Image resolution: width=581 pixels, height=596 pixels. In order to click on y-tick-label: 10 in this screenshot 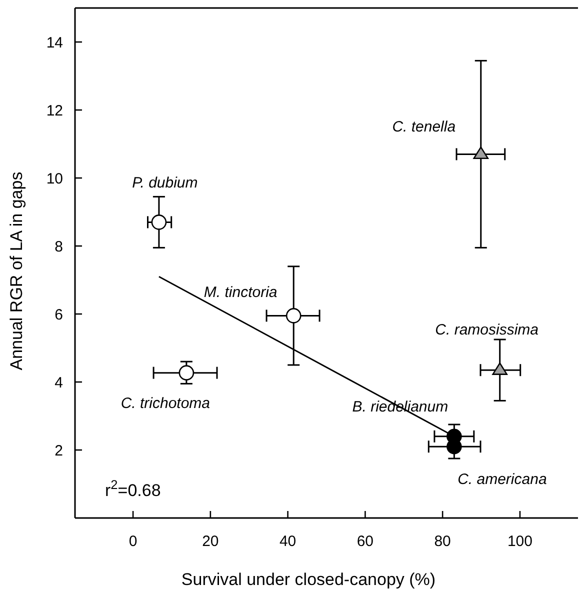, I will do `click(54, 179)`.